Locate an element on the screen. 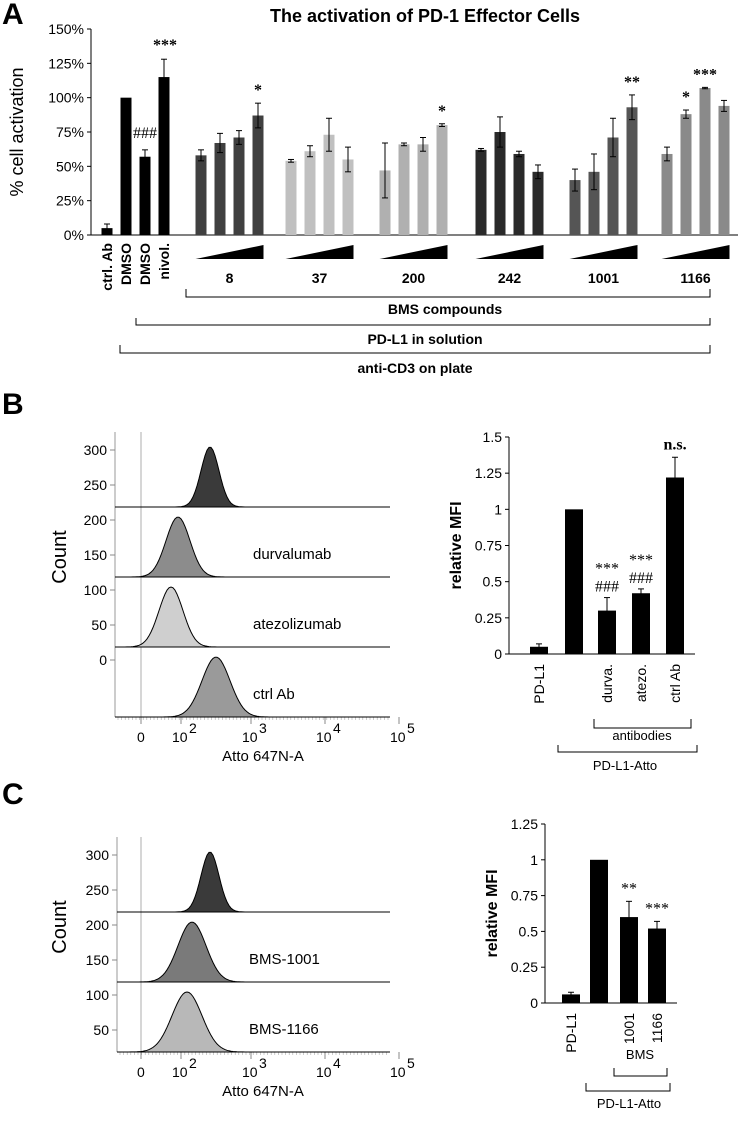  y-tick-label: 50 is located at coordinates (99, 625).